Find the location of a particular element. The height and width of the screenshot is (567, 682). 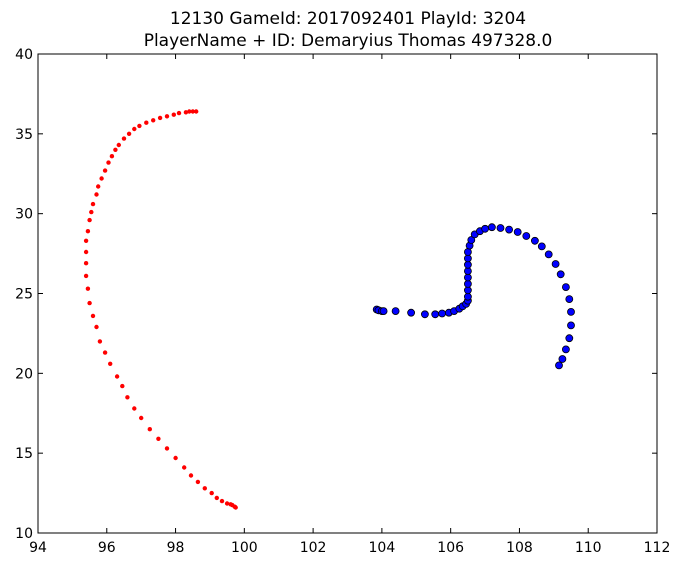

y-tick-label-30: 30 is located at coordinates (24, 215).